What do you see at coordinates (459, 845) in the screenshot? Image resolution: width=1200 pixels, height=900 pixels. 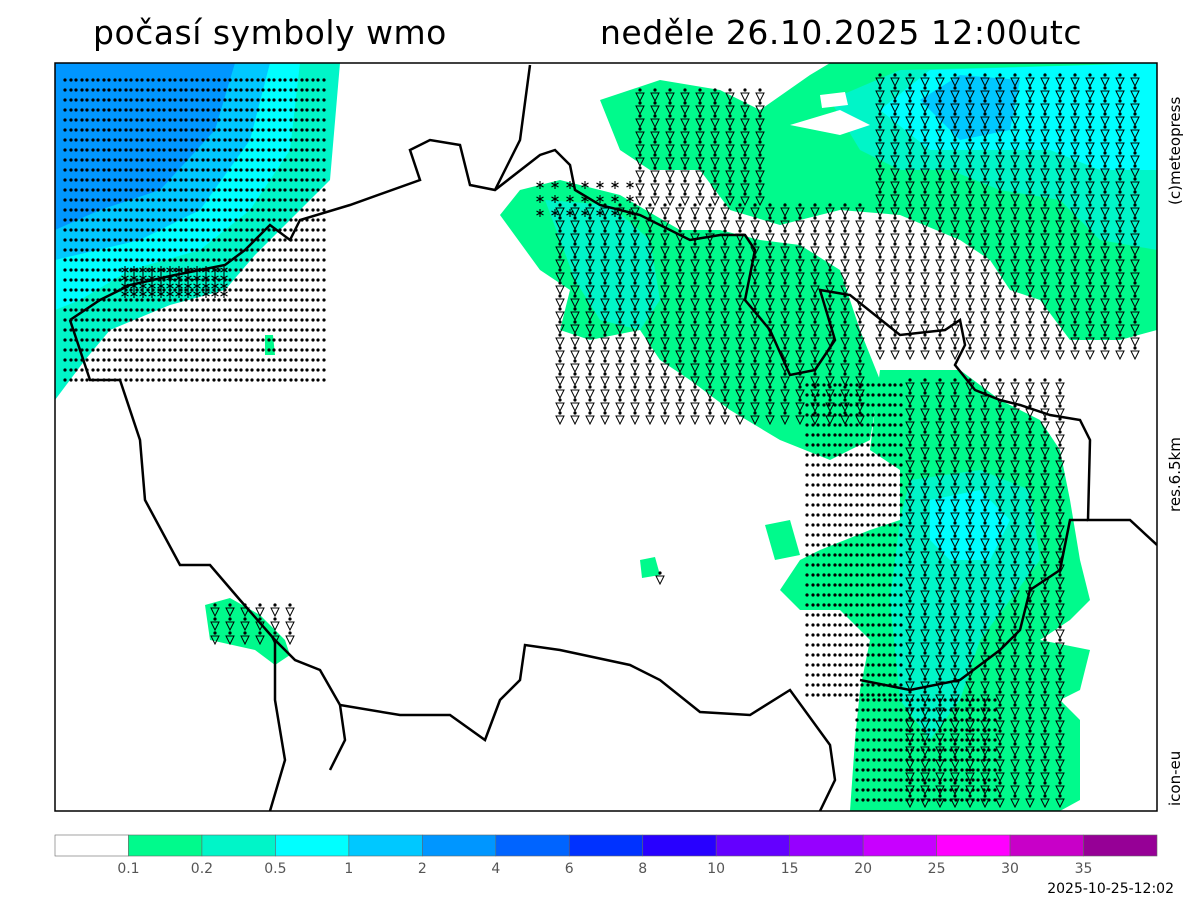 I see `legend-swatch` at bounding box center [459, 845].